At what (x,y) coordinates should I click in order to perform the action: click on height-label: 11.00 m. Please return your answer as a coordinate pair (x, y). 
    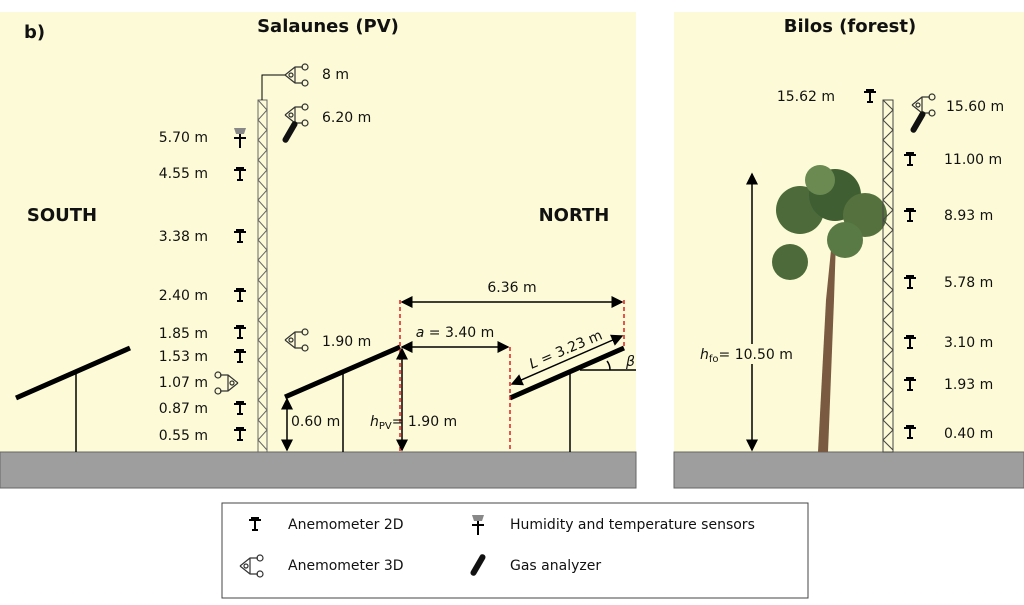
    Looking at the image, I should click on (973, 160).